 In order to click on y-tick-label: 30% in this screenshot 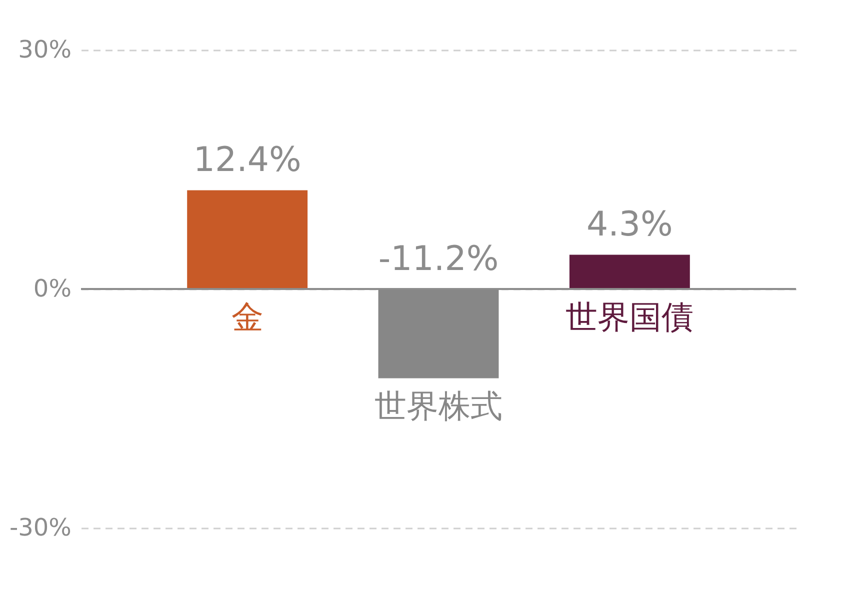, I will do `click(45, 50)`.